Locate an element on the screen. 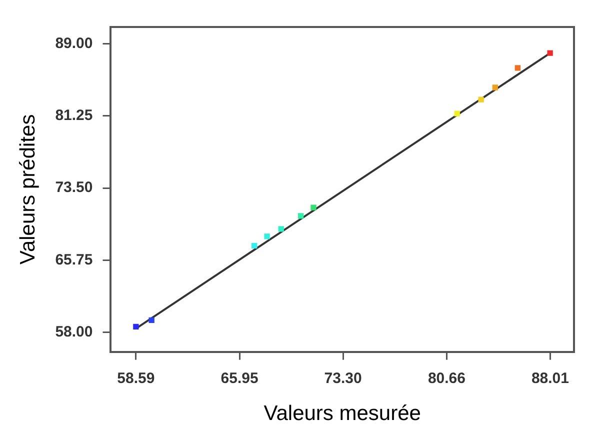 The image size is (596, 439). x-tick-label: 73.30 is located at coordinates (343, 378).